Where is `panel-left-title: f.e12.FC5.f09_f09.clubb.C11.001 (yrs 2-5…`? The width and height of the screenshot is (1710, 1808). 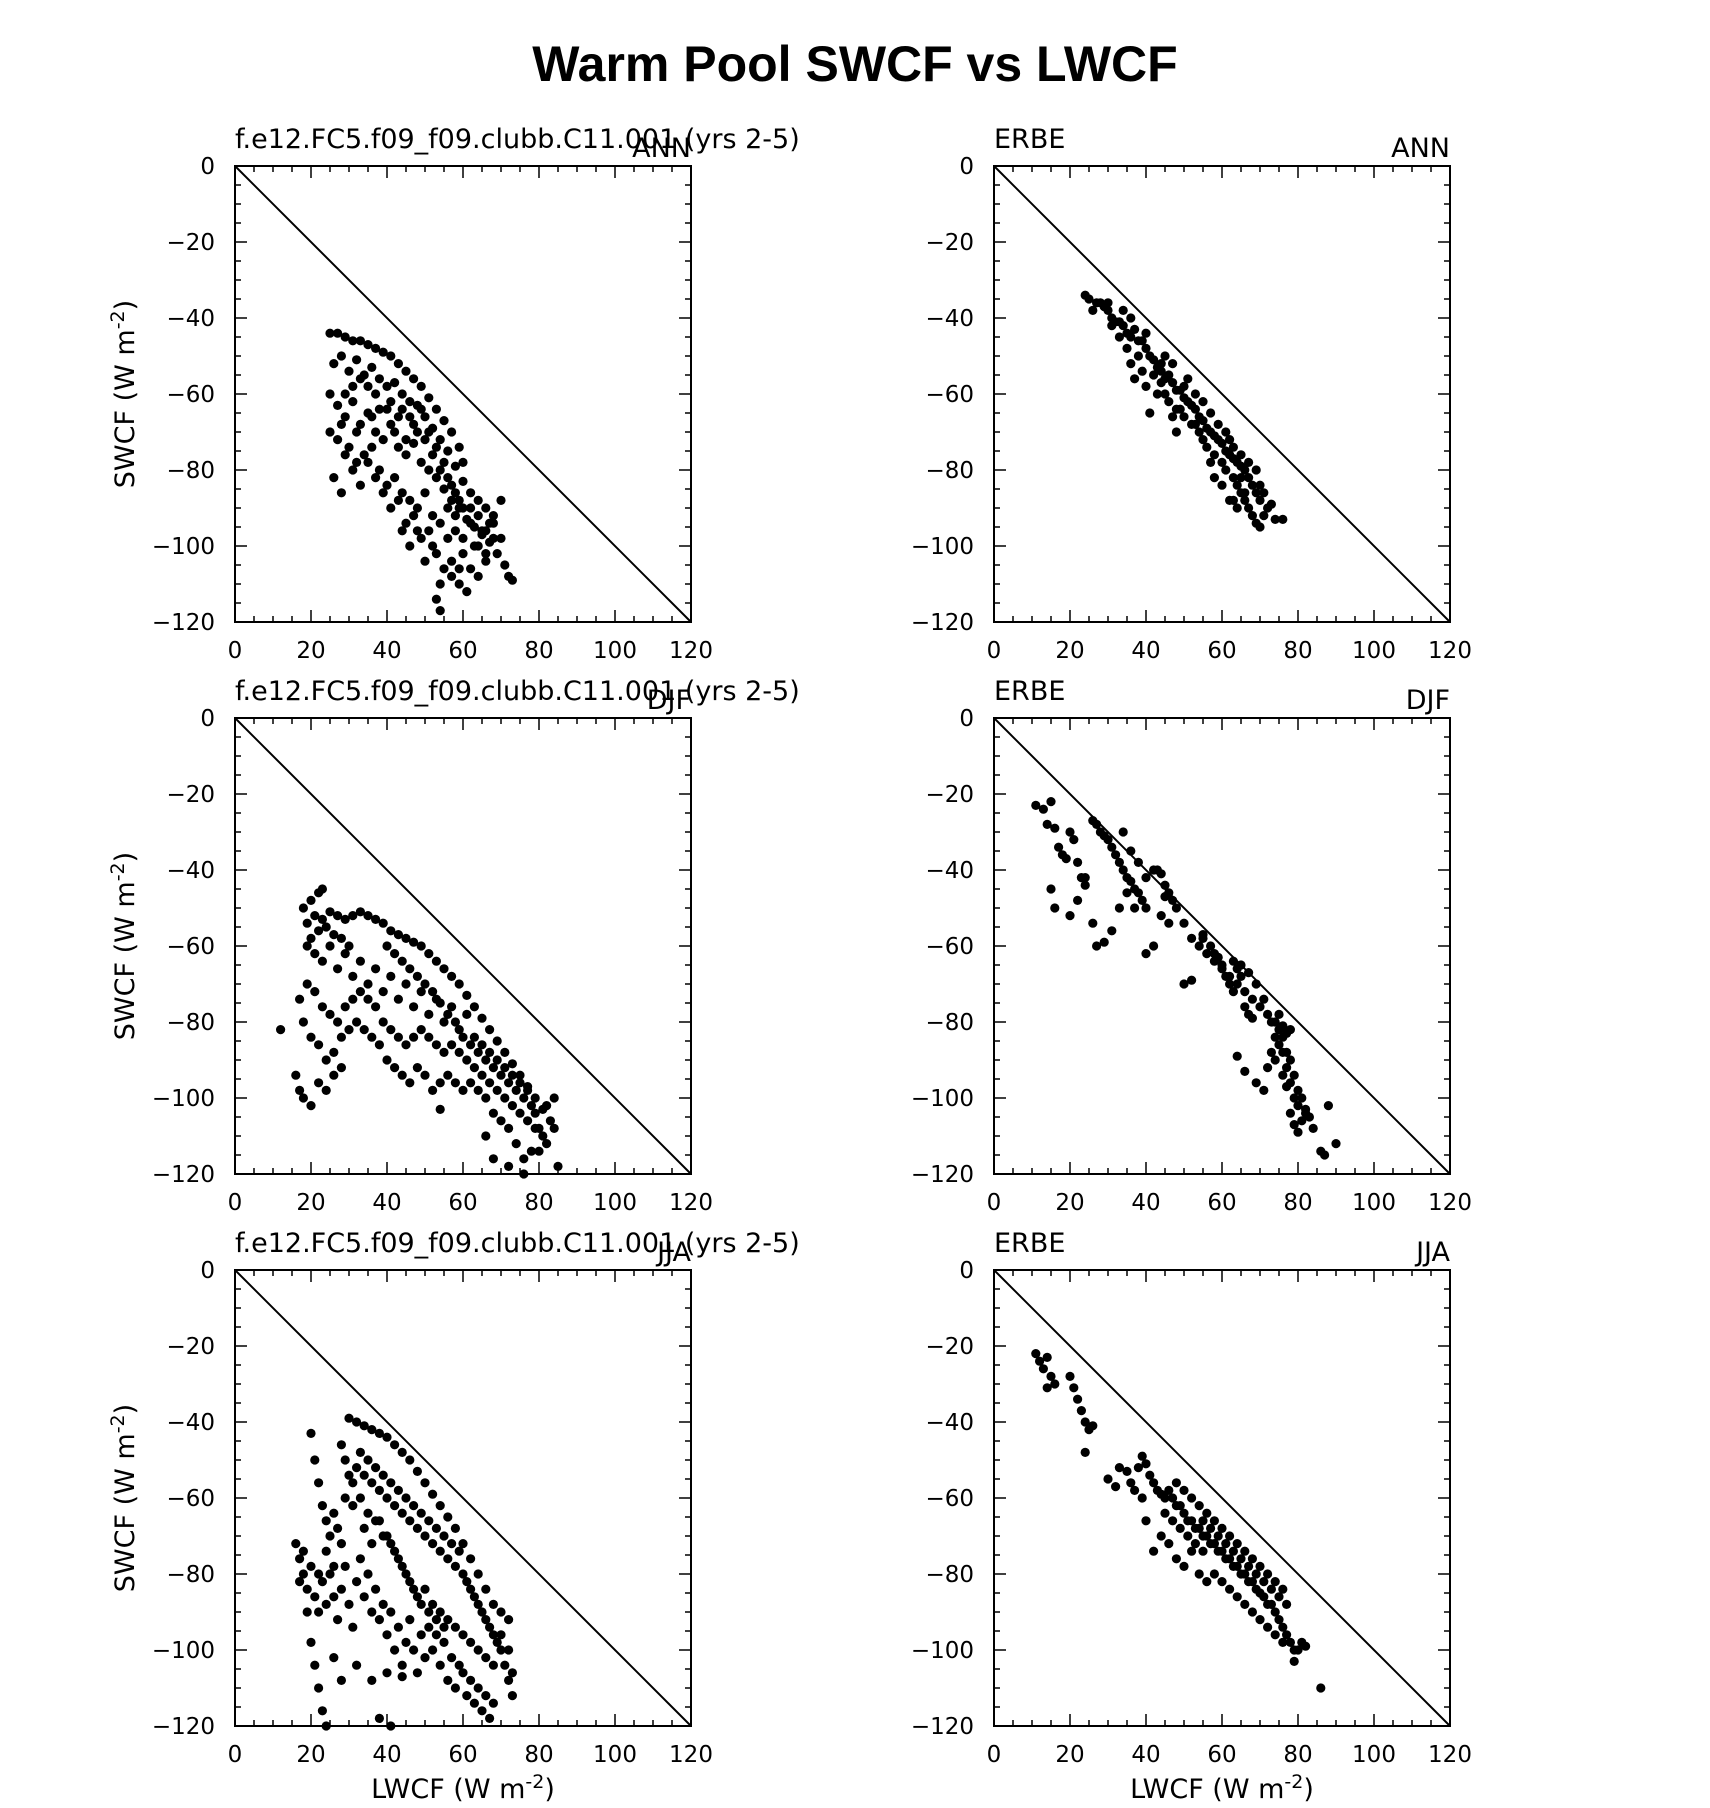 panel-left-title: f.e12.FC5.f09_f09.clubb.C11.001 (yrs 2-5… is located at coordinates (517, 691).